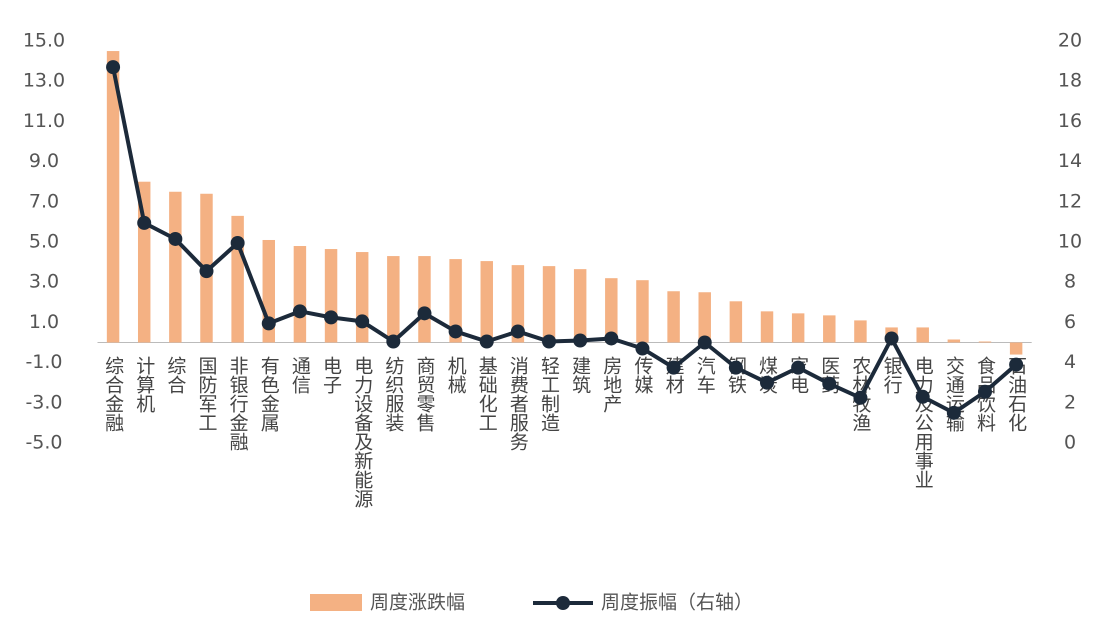  Describe the element at coordinates (417, 603) in the screenshot. I see `legend-label: 周度涨跌幅` at that location.